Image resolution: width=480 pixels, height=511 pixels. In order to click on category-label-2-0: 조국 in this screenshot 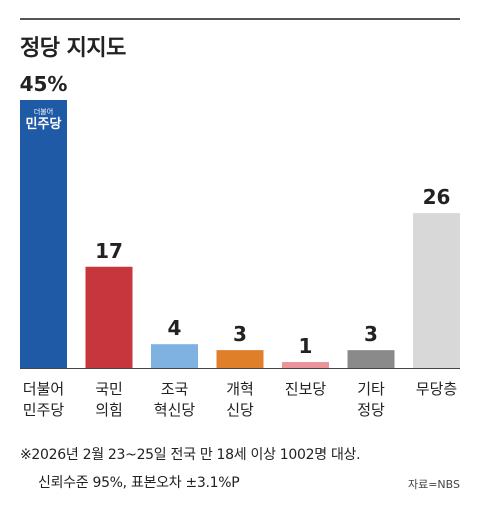, I will do `click(175, 389)`.